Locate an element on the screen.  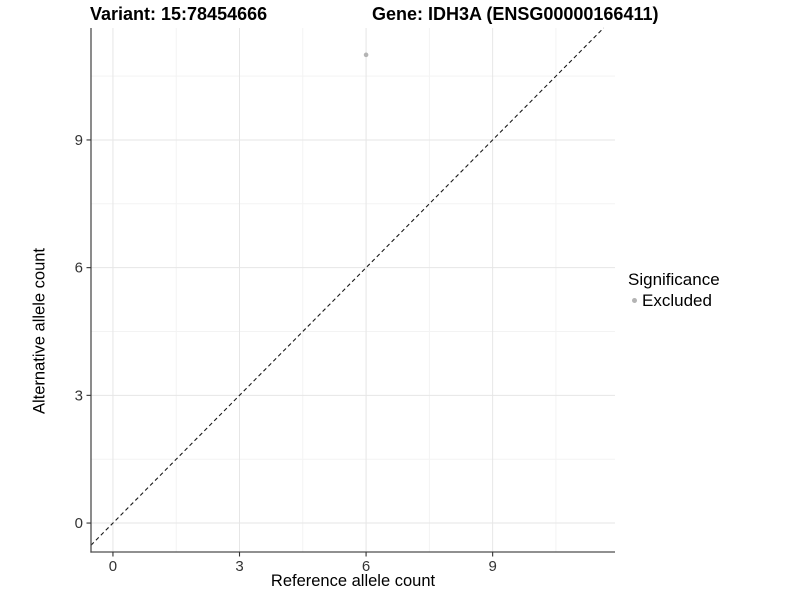
gene-title: Gene: IDH3A (ENSG00000166411) is located at coordinates (515, 14).